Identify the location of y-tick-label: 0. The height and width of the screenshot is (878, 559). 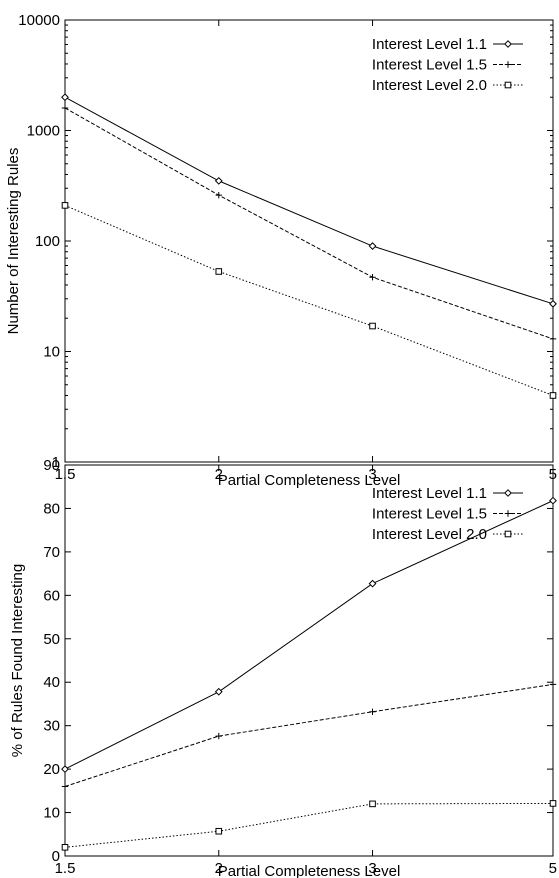
(56, 856).